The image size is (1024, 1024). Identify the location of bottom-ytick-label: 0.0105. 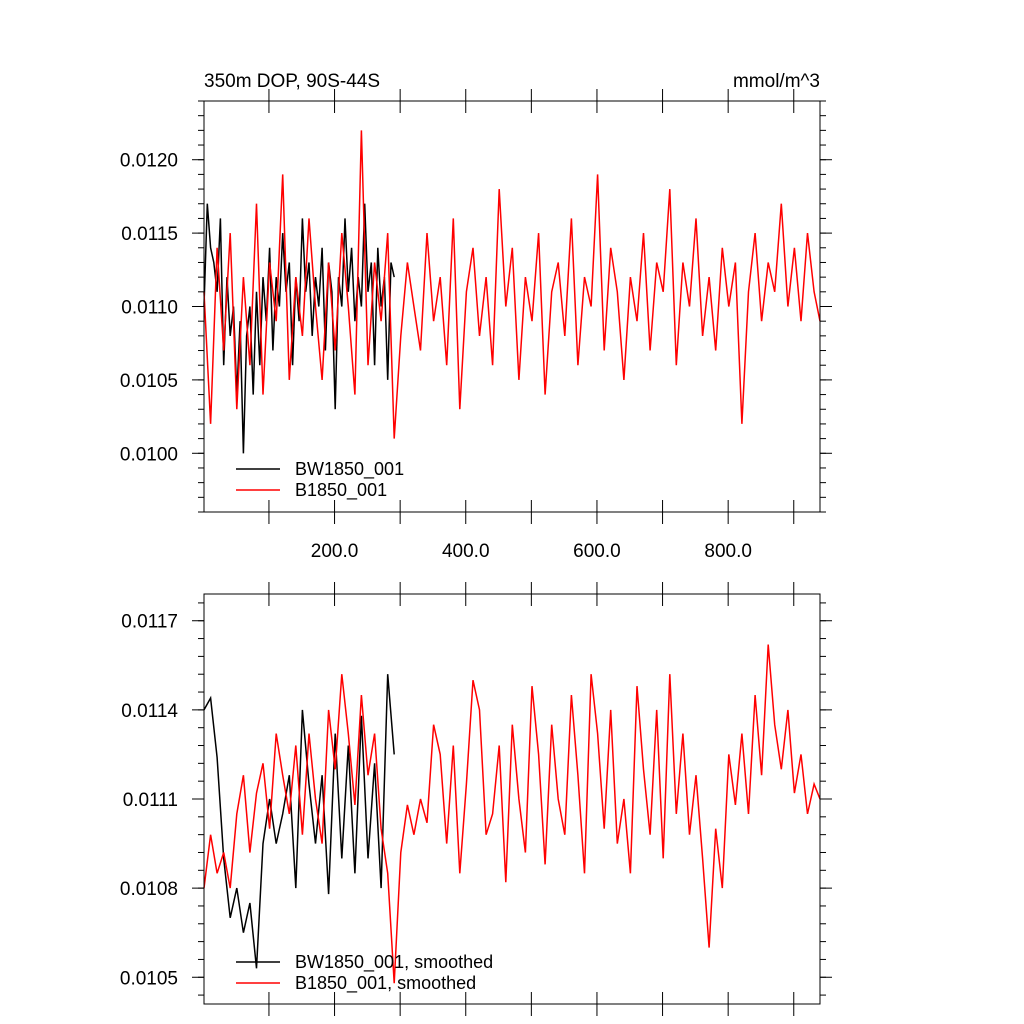
(149, 978).